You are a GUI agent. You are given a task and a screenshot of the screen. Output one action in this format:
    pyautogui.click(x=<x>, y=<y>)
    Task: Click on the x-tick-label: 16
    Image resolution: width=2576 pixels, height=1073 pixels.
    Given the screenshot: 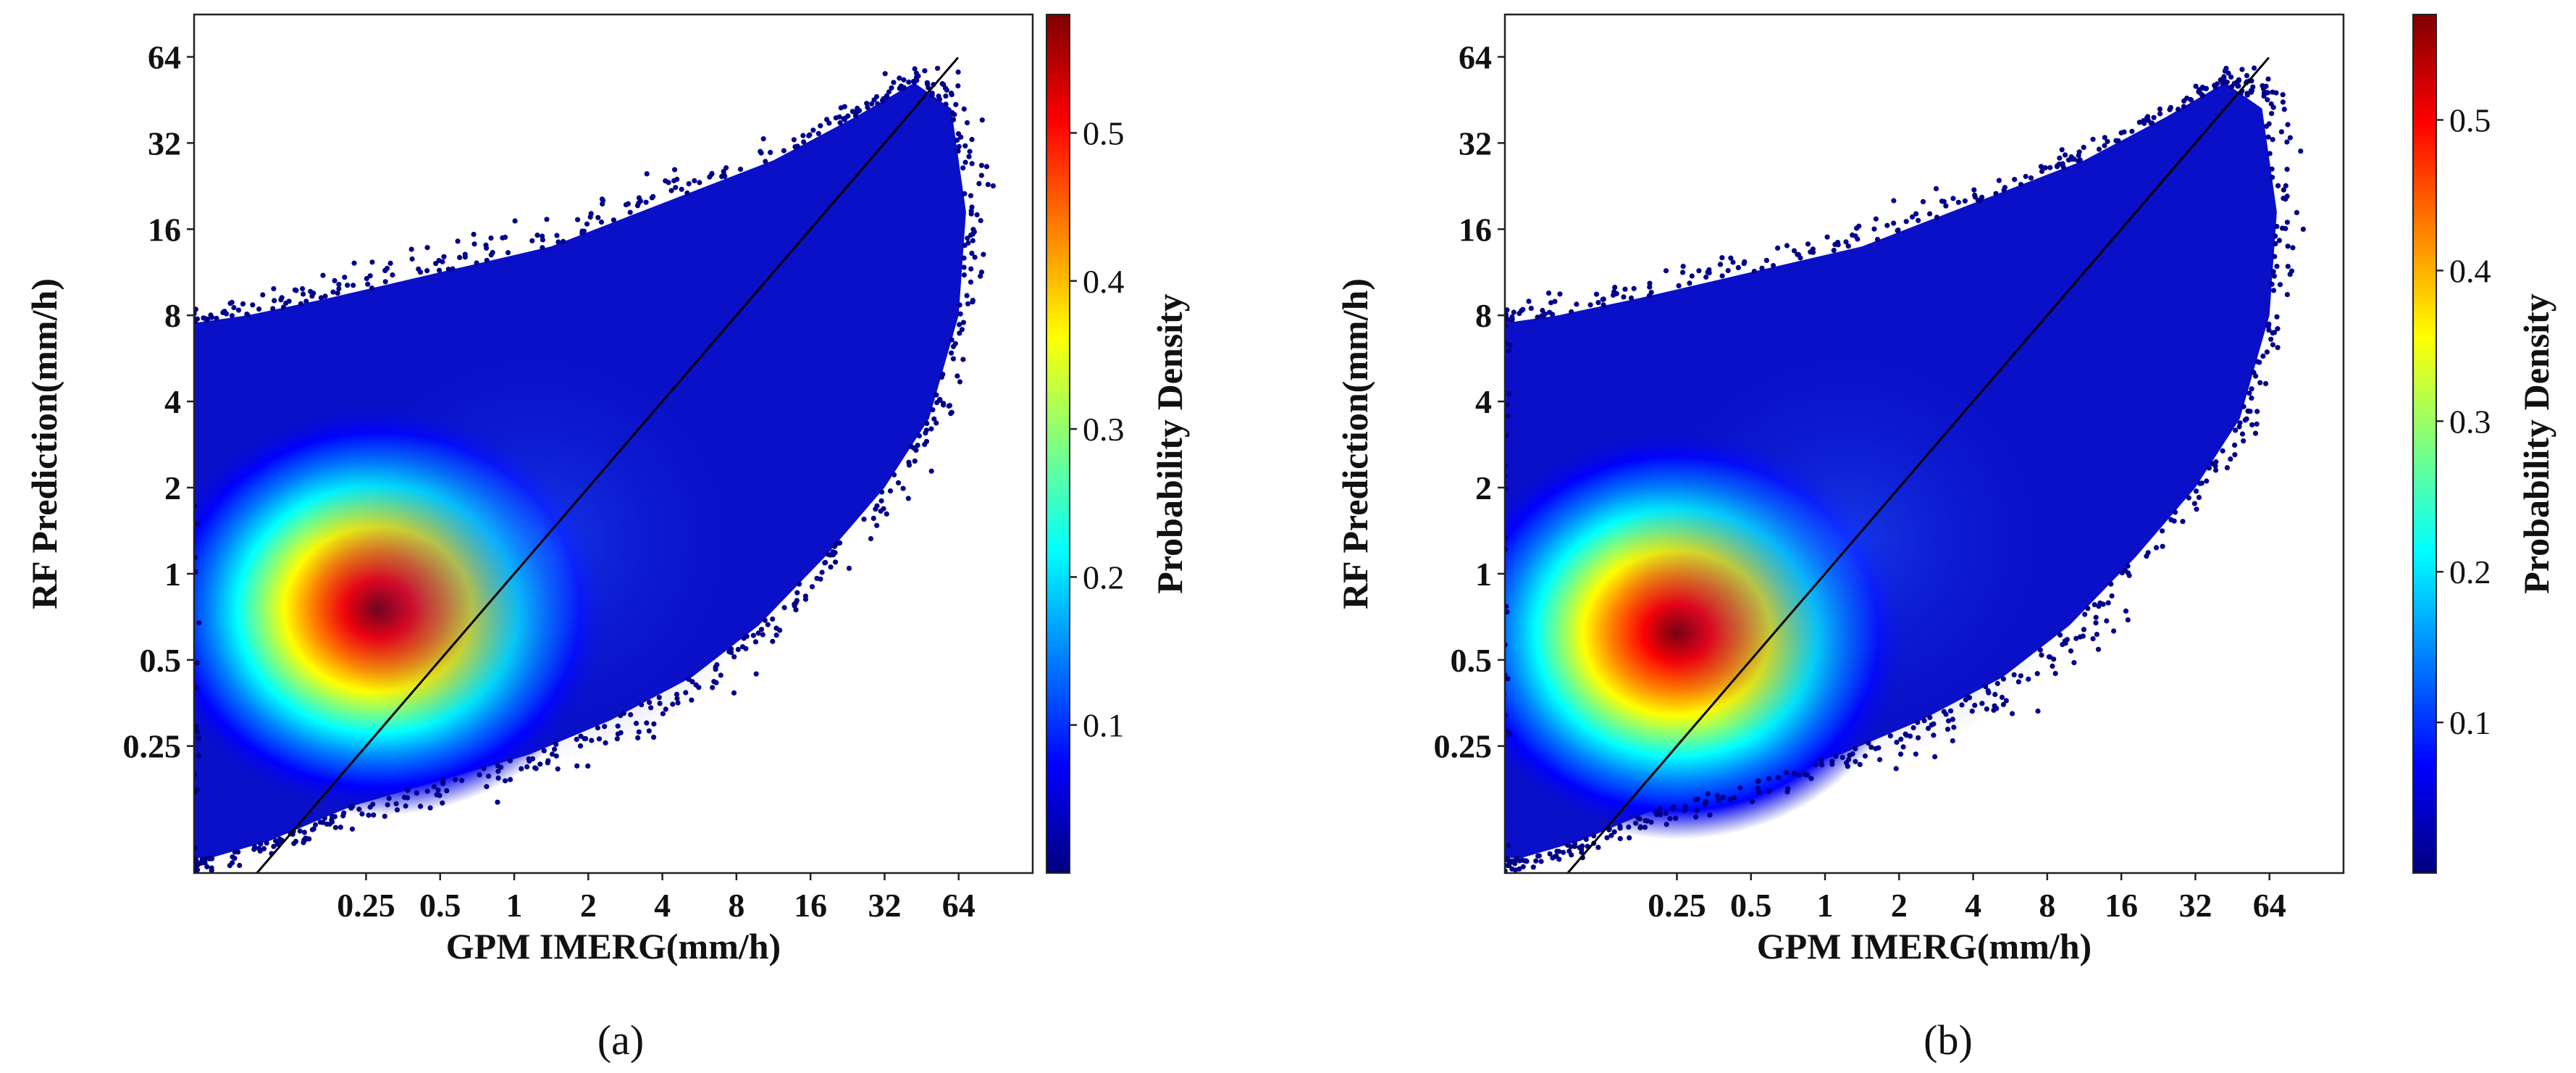 What is the action you would take?
    pyautogui.click(x=2121, y=905)
    